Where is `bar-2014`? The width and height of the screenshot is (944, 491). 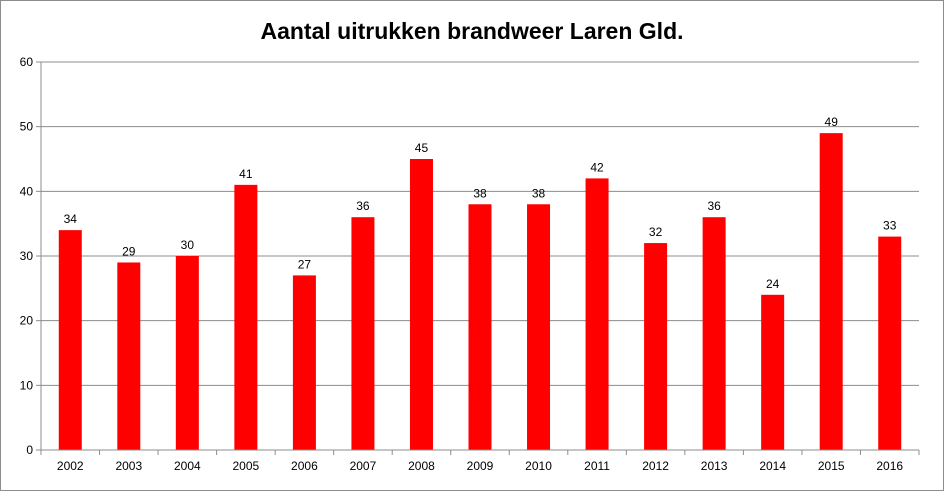
bar-2014 is located at coordinates (773, 372).